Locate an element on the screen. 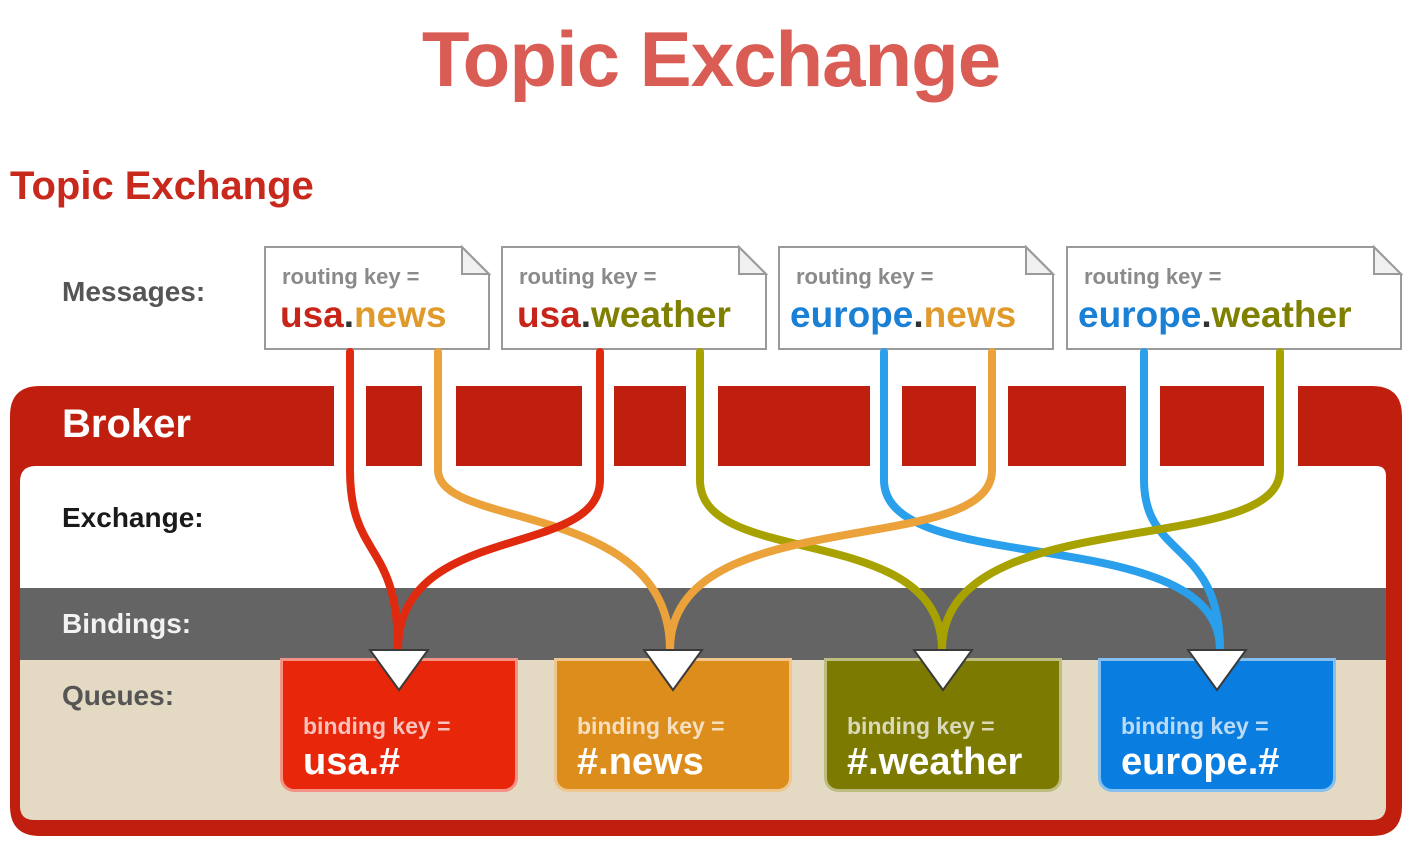 The height and width of the screenshot is (842, 1422). connector-usa-weather-to-usa is located at coordinates (499, 501).